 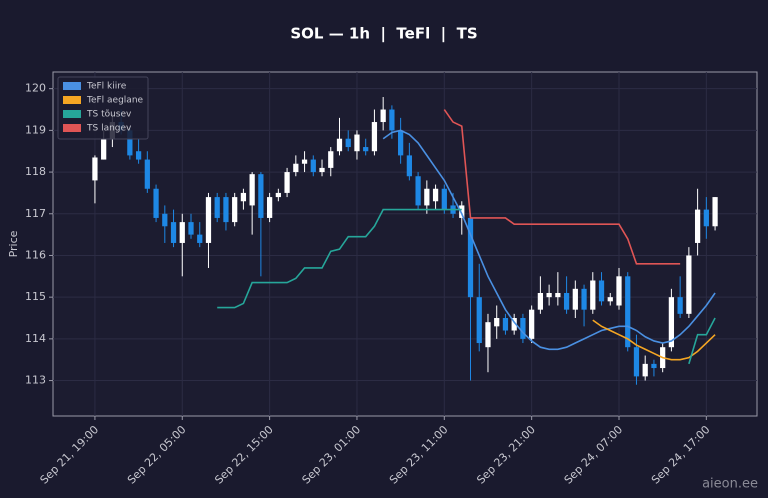 I want to click on y-tick-label: 114, so click(x=35, y=338).